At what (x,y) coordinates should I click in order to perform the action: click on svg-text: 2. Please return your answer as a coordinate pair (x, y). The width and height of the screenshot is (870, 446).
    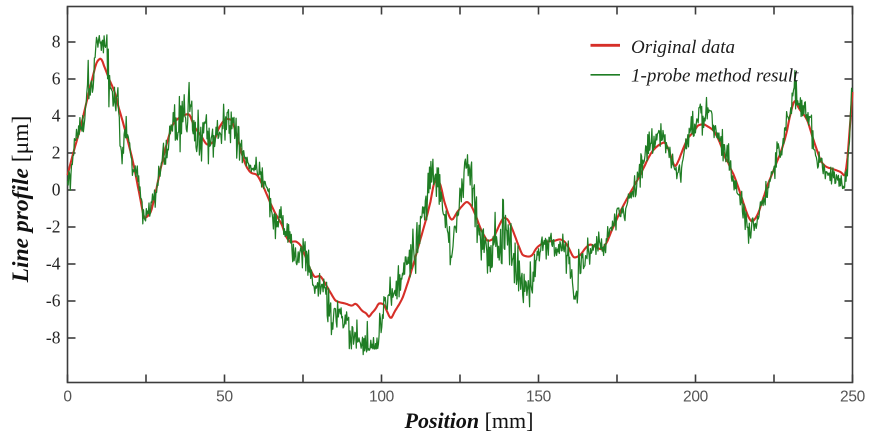
    Looking at the image, I should click on (56, 153).